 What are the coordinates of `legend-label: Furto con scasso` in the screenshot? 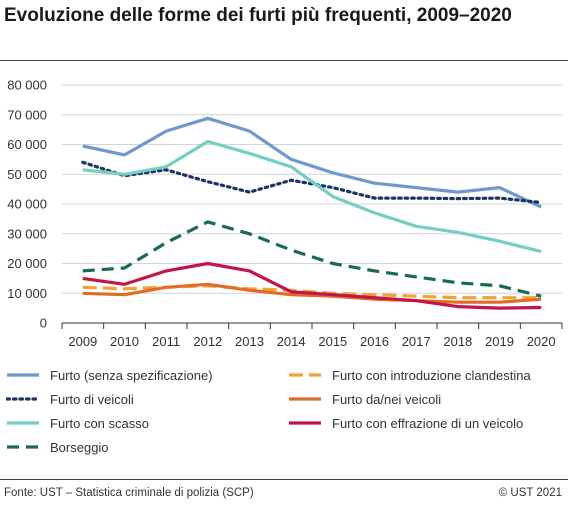 It's located at (99, 423).